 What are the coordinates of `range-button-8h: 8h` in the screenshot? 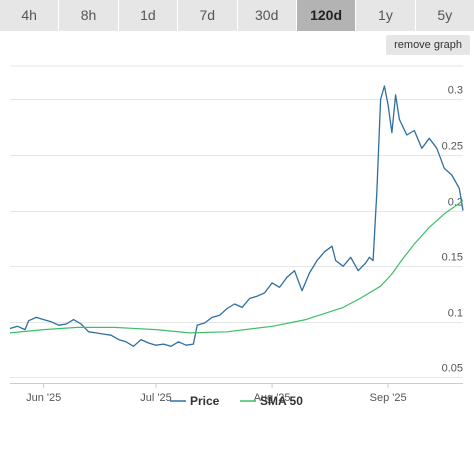 It's located at (89, 15).